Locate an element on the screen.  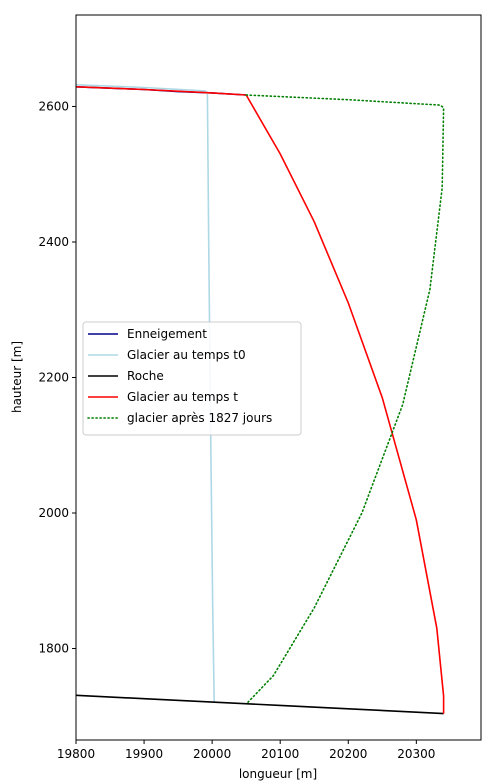
x-tick-label: 20300 is located at coordinates (416, 754).